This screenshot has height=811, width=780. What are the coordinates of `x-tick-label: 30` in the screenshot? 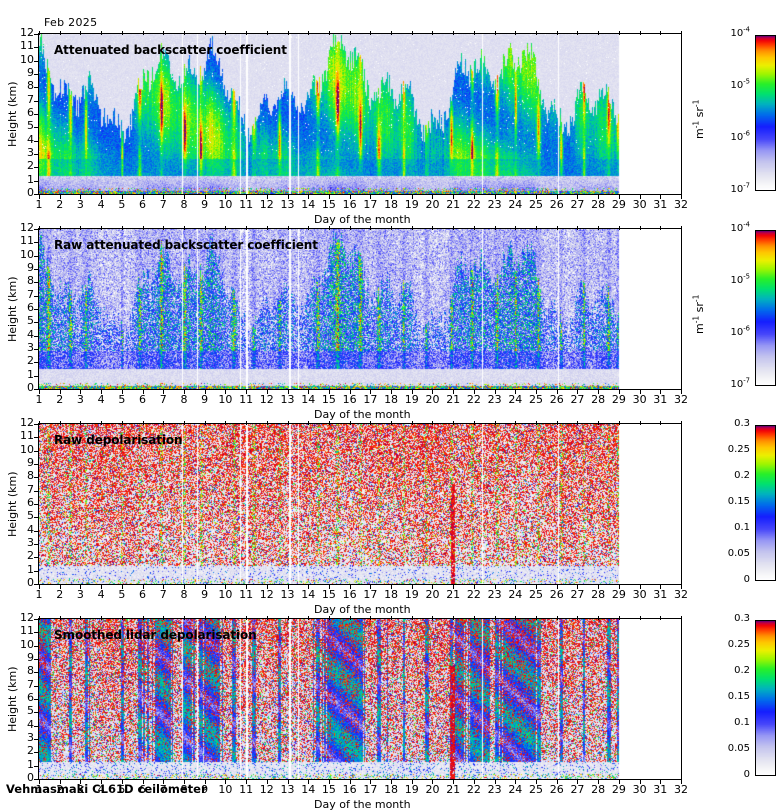 It's located at (639, 399).